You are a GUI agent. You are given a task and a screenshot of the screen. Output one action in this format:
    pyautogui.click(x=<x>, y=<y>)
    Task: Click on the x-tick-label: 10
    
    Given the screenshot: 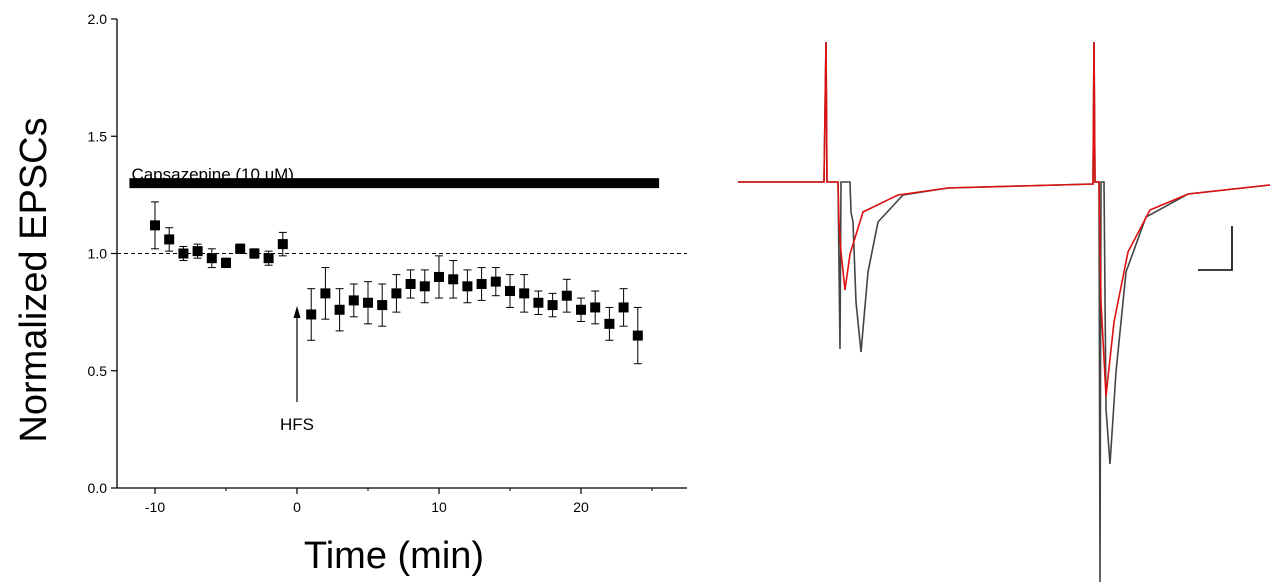 What is the action you would take?
    pyautogui.click(x=439, y=507)
    